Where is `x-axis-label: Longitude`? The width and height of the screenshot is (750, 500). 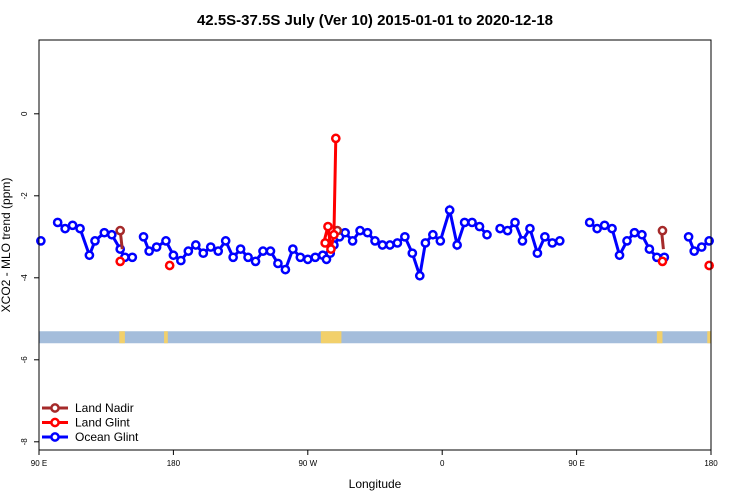 x-axis-label: Longitude is located at coordinates (375, 484).